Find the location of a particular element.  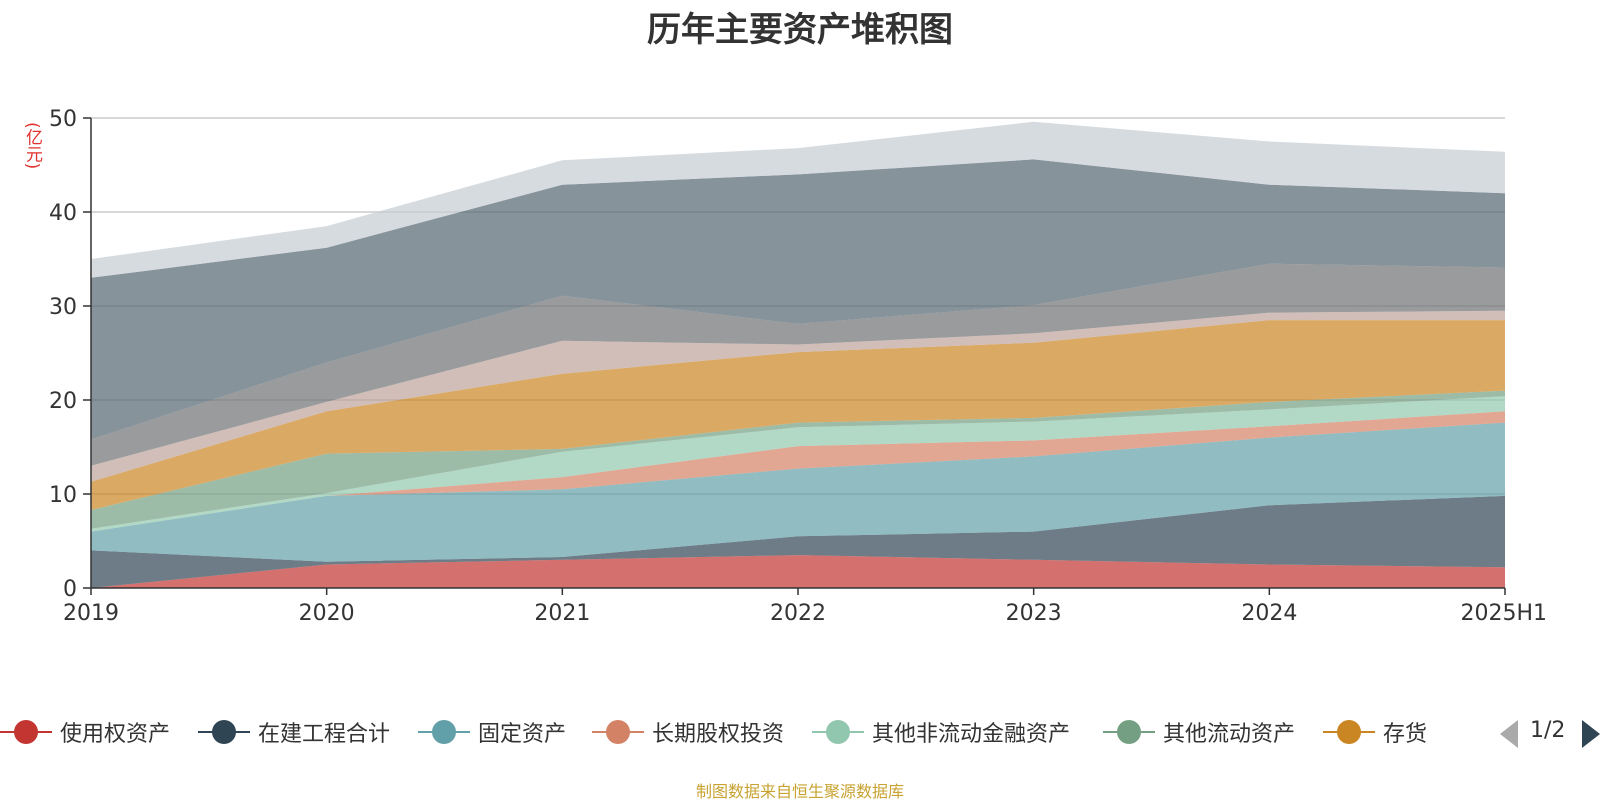

y-tick-label: 40 is located at coordinates (63, 213).